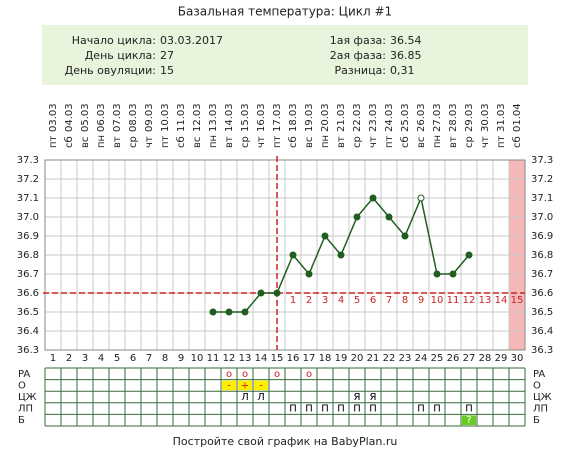 This screenshot has width=570, height=457. Describe the element at coordinates (406, 55) in the screenshot. I see `info-value: 36.85` at that location.